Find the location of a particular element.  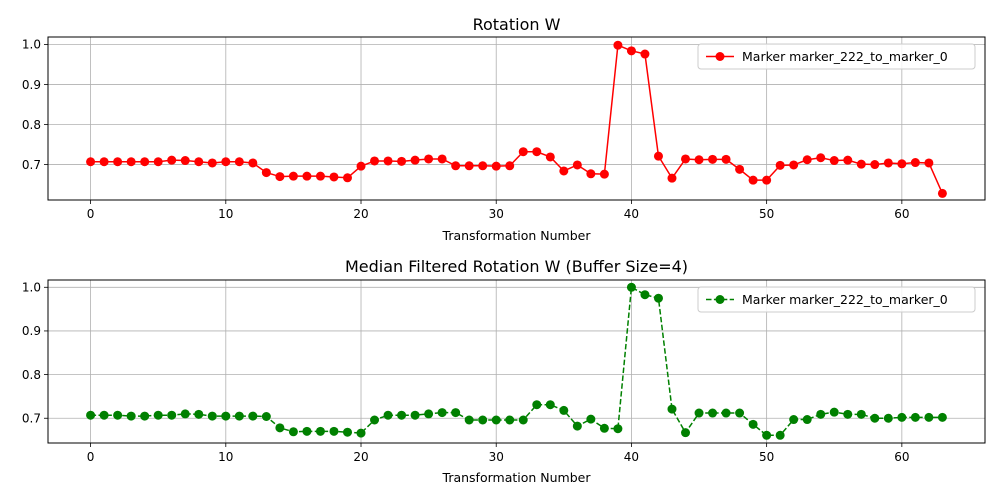

plot1-y-tick-label: 1.0 is located at coordinates (31, 45).